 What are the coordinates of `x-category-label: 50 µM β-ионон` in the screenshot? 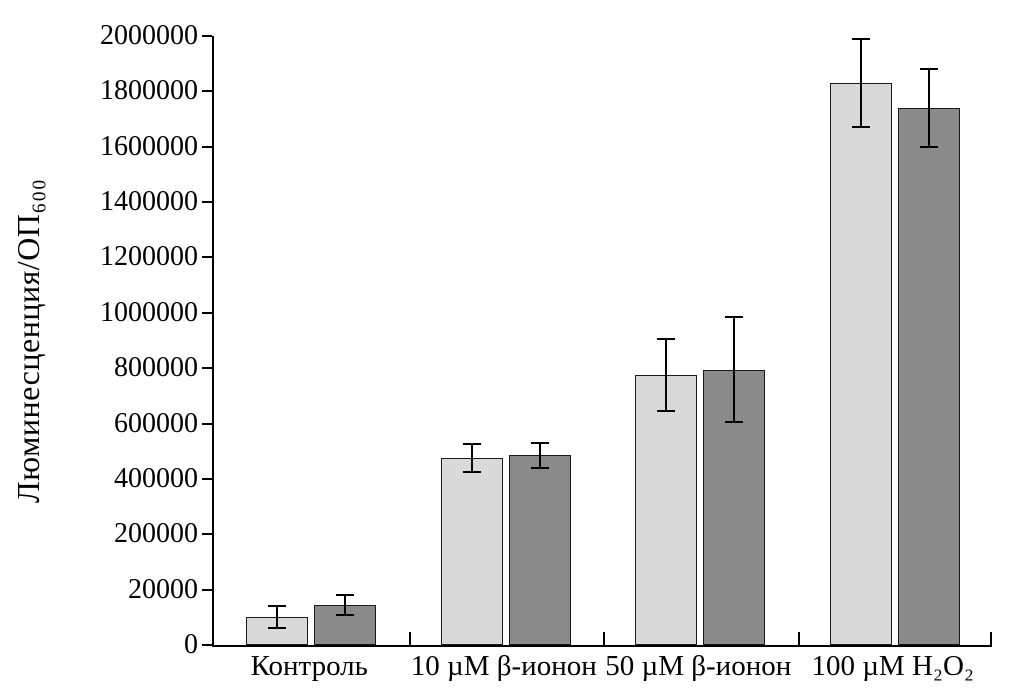 It's located at (698, 666).